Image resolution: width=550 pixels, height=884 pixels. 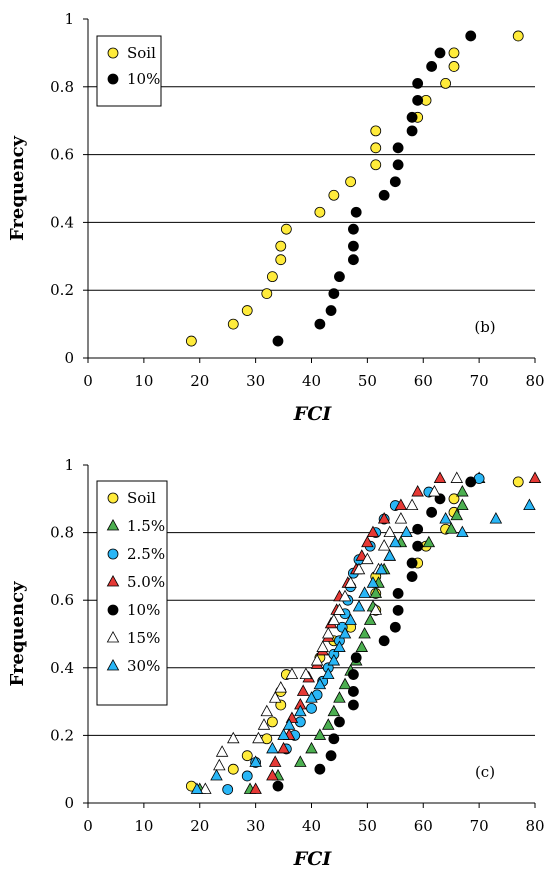 I want to click on x-tick-label: 80, so click(x=534, y=826).